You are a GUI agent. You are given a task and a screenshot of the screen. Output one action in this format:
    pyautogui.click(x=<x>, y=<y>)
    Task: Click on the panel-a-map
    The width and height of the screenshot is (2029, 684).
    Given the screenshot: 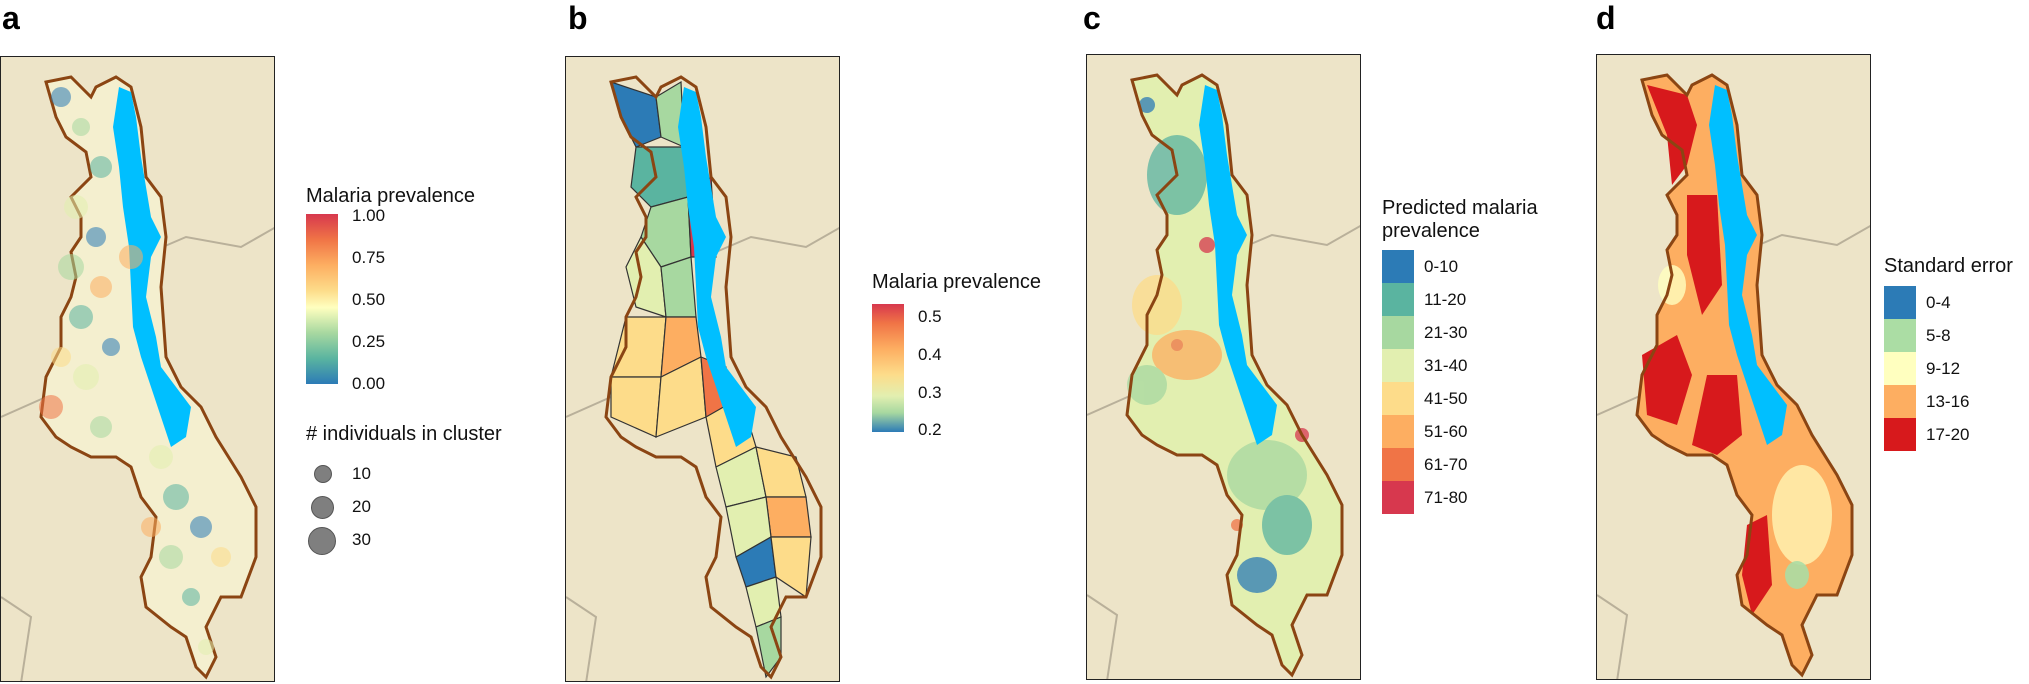 What is the action you would take?
    pyautogui.click(x=137, y=369)
    